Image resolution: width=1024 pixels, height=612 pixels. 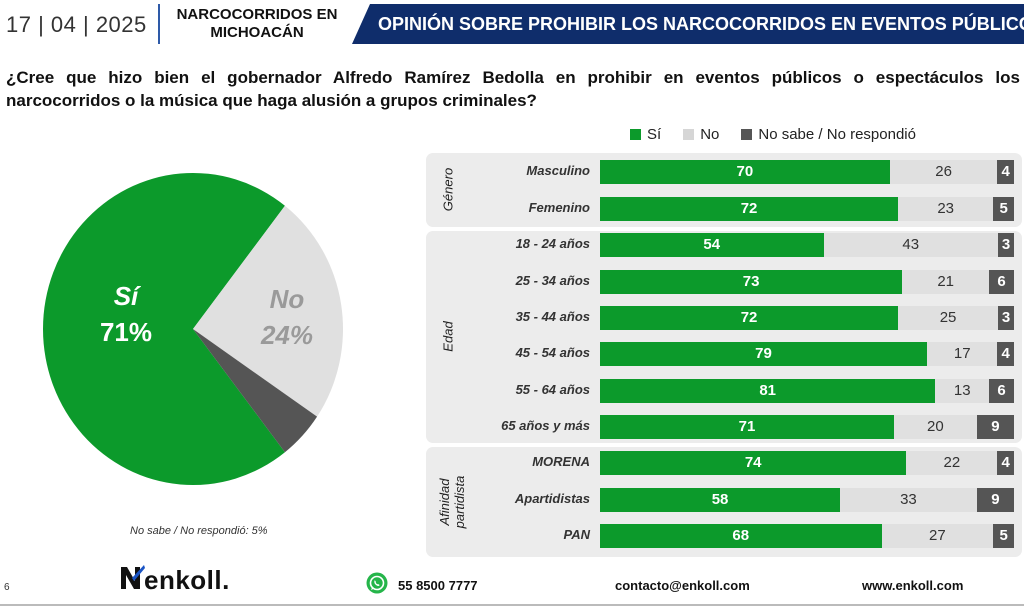 I want to click on bar-track: 73 6 21, so click(x=807, y=282).